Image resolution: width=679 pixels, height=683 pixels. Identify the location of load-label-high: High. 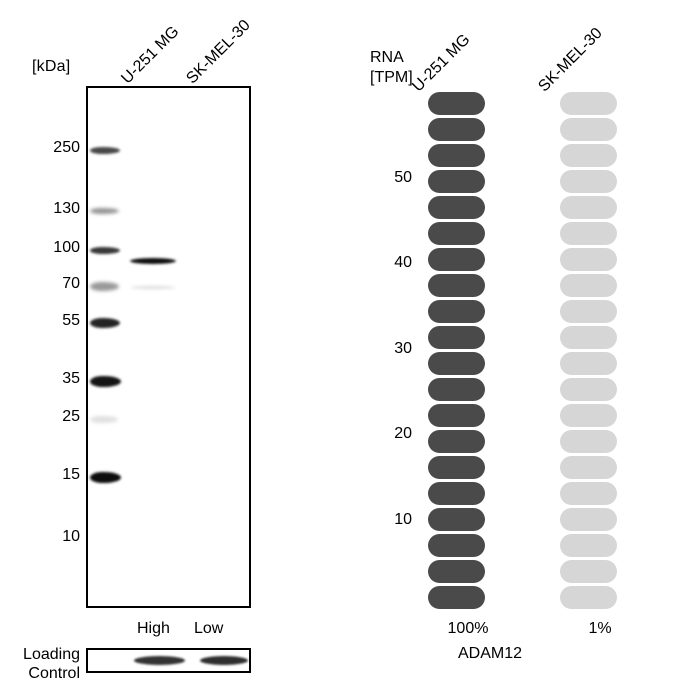
(153, 628).